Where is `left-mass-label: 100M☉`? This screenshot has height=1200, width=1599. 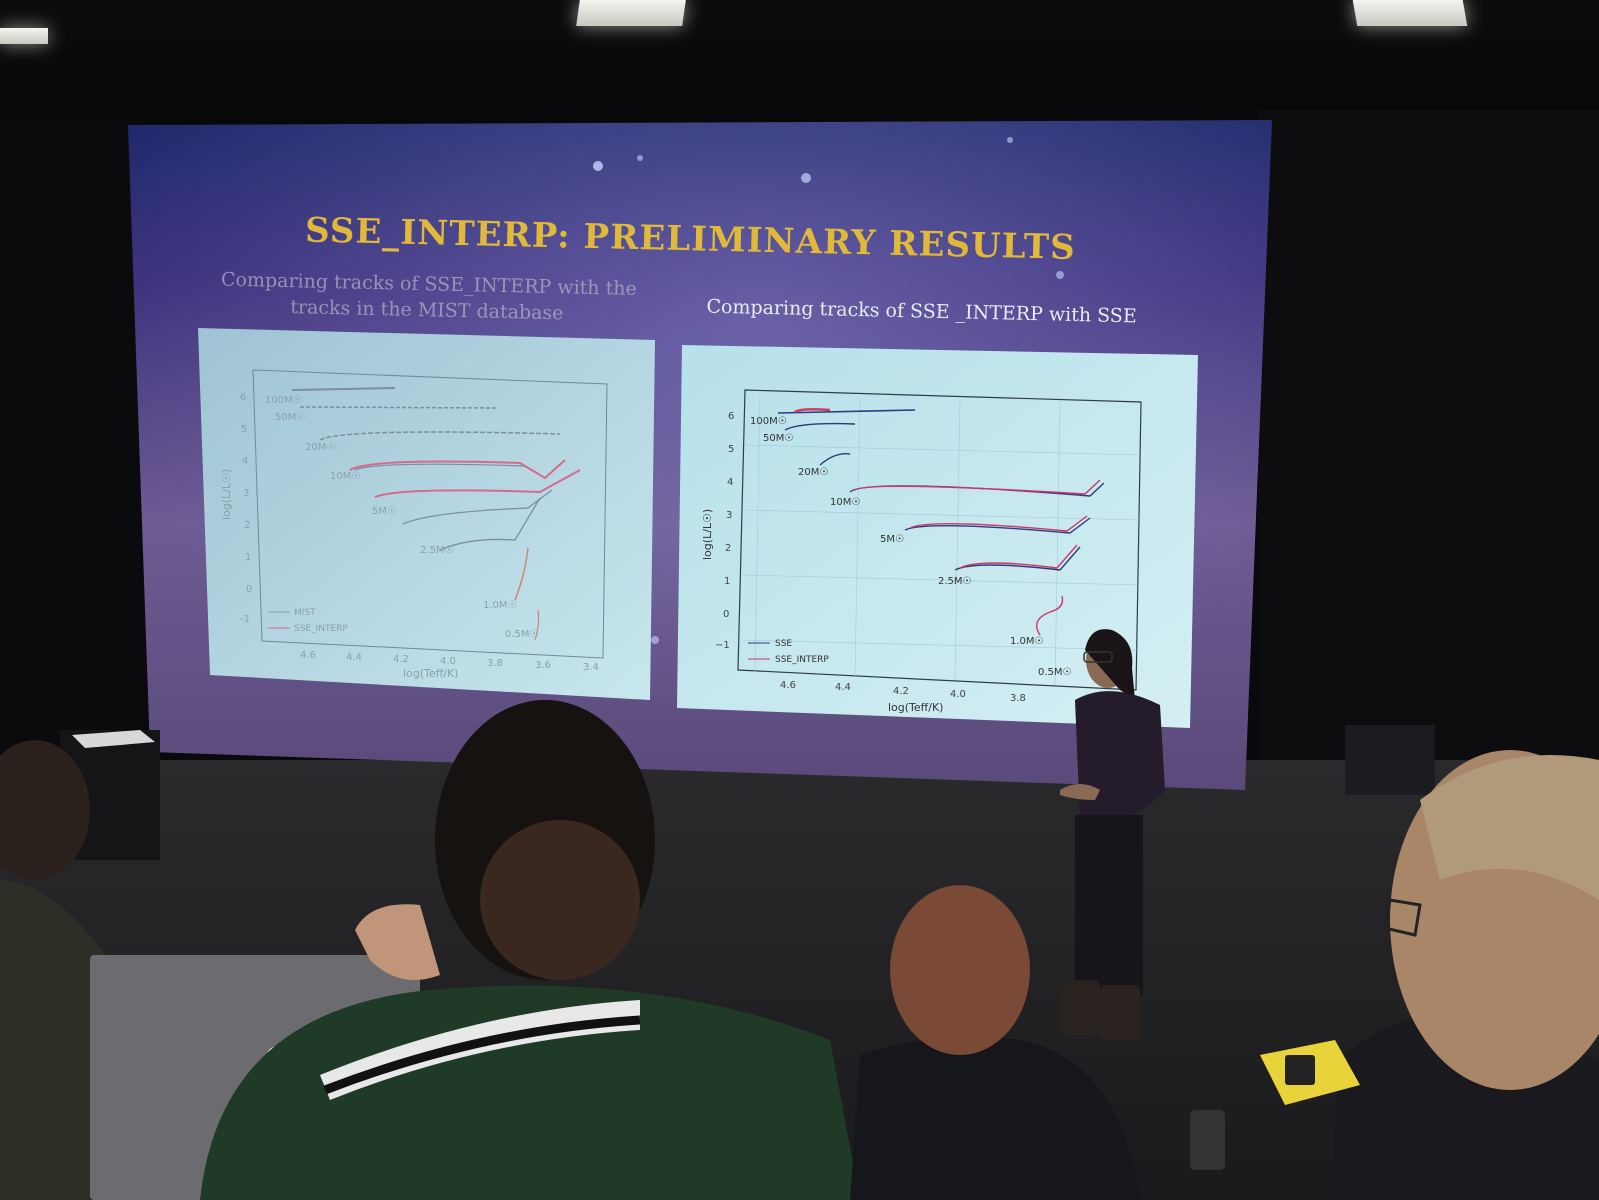
left-mass-label: 100M☉ is located at coordinates (283, 400).